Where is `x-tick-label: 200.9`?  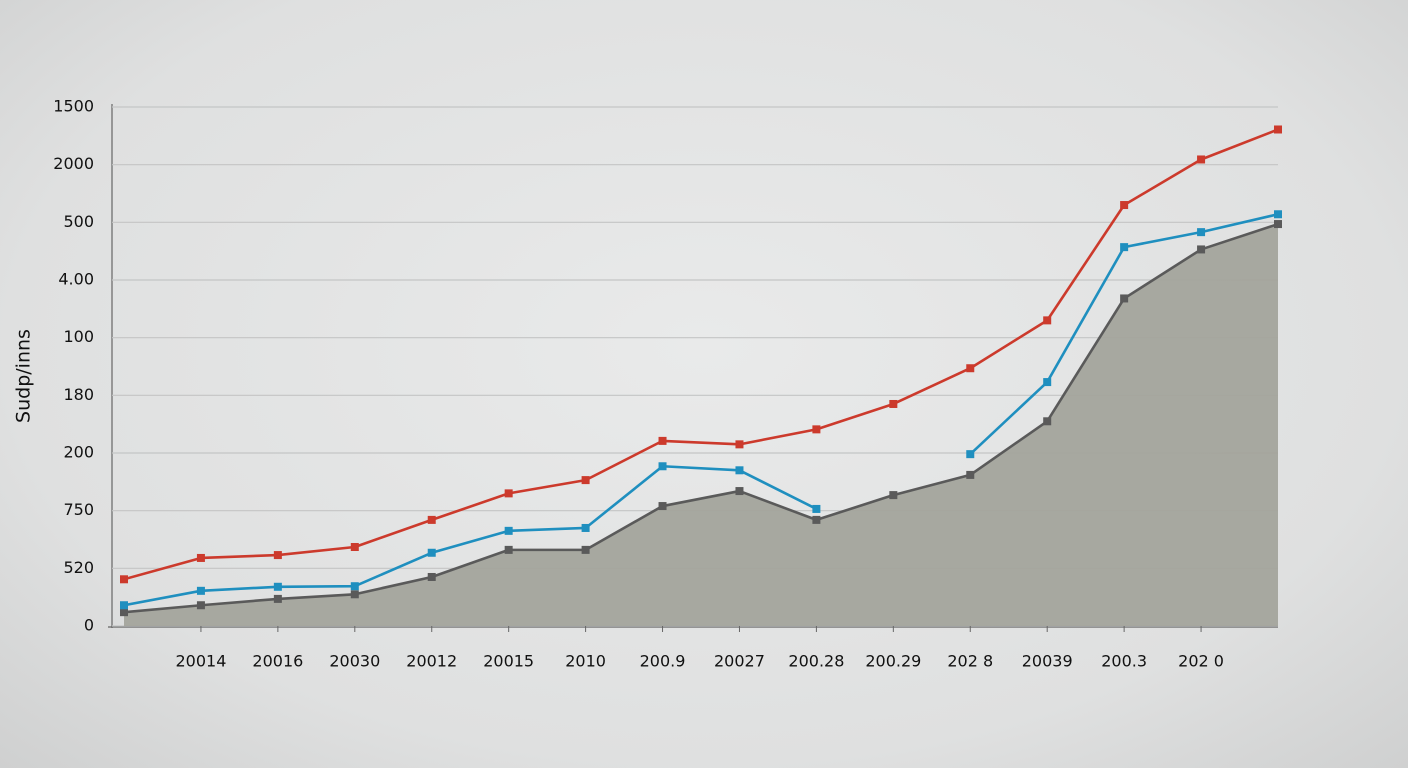 x-tick-label: 200.9 is located at coordinates (663, 661).